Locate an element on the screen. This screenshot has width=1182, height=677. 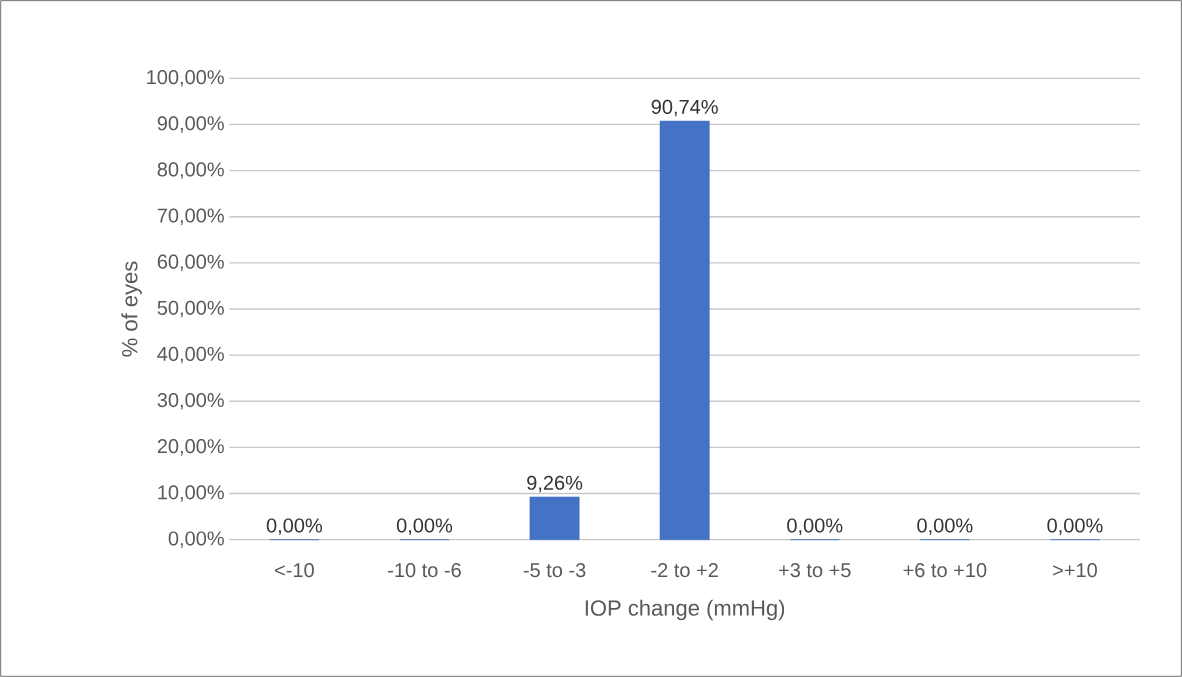
y-tick-label: 100,00% is located at coordinates (185, 78).